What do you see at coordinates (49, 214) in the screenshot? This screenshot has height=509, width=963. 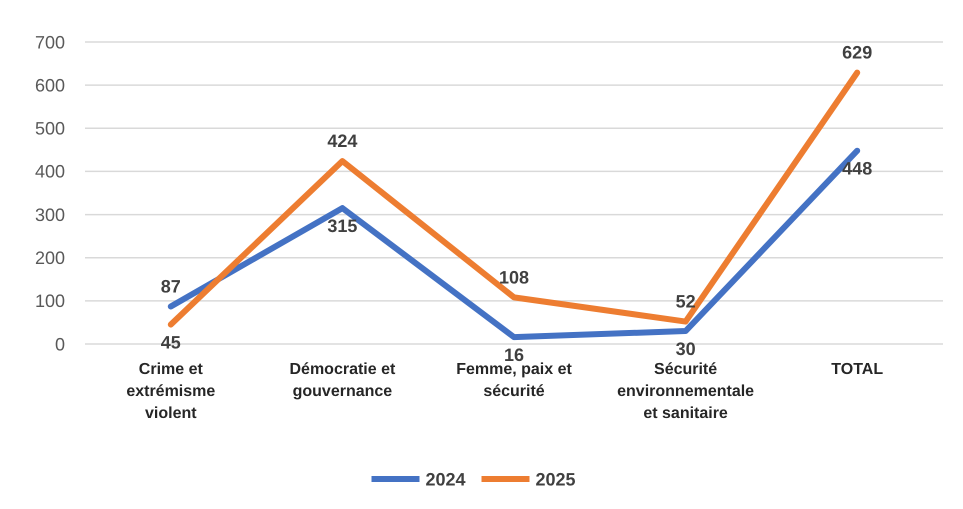 I see `y-tick-label: 300` at bounding box center [49, 214].